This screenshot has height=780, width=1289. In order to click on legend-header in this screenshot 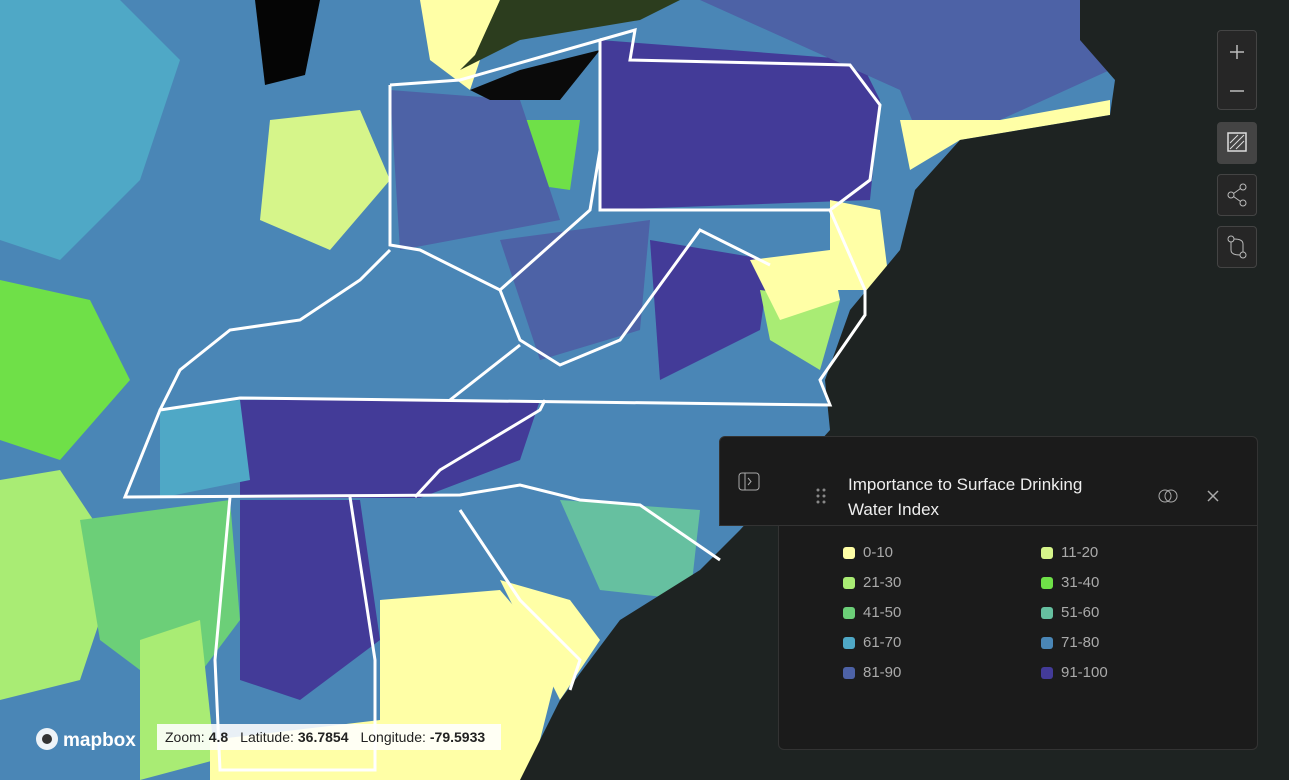, I will do `click(988, 481)`.